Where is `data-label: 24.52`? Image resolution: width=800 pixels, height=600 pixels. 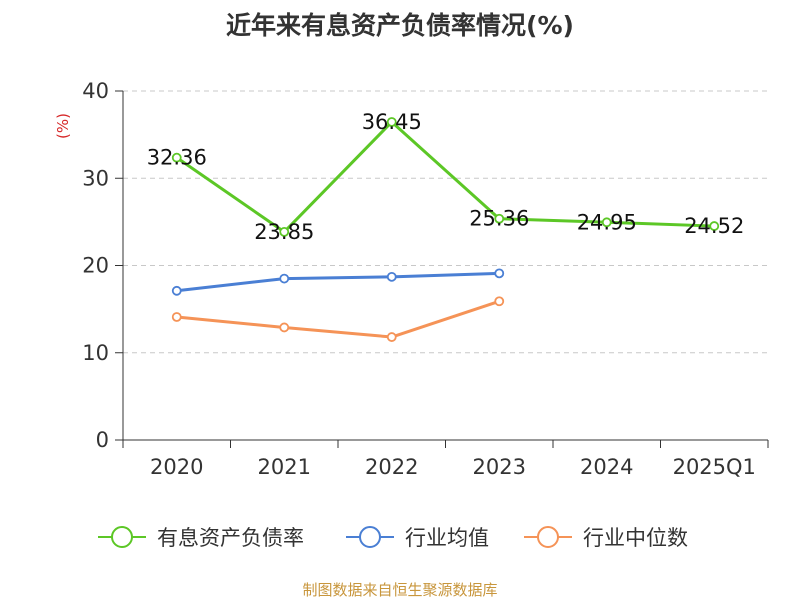 data-label: 24.52 is located at coordinates (714, 226).